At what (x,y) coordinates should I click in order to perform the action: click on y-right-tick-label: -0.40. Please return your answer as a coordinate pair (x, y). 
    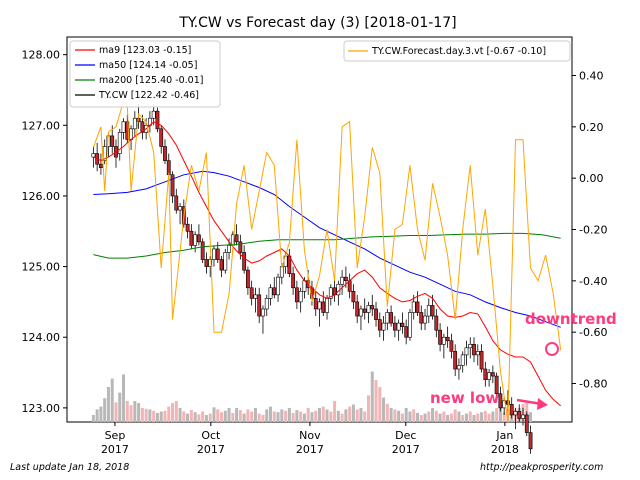
    Looking at the image, I should click on (593, 281).